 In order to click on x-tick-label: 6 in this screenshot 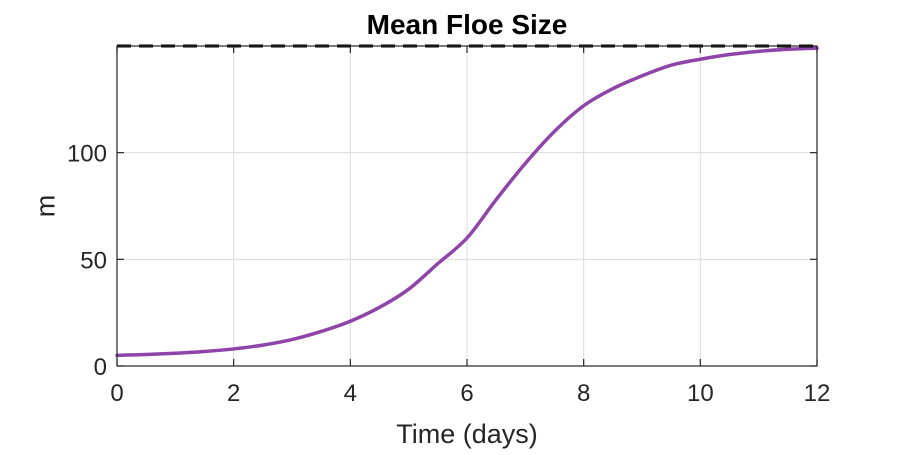, I will do `click(466, 393)`.